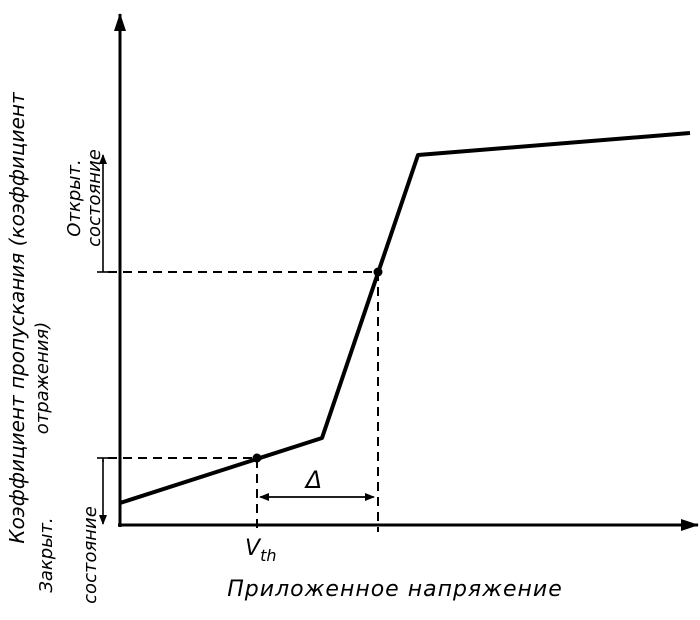 Image resolution: width=700 pixels, height=620 pixels. I want to click on open-state-label: состояние, so click(94, 198).